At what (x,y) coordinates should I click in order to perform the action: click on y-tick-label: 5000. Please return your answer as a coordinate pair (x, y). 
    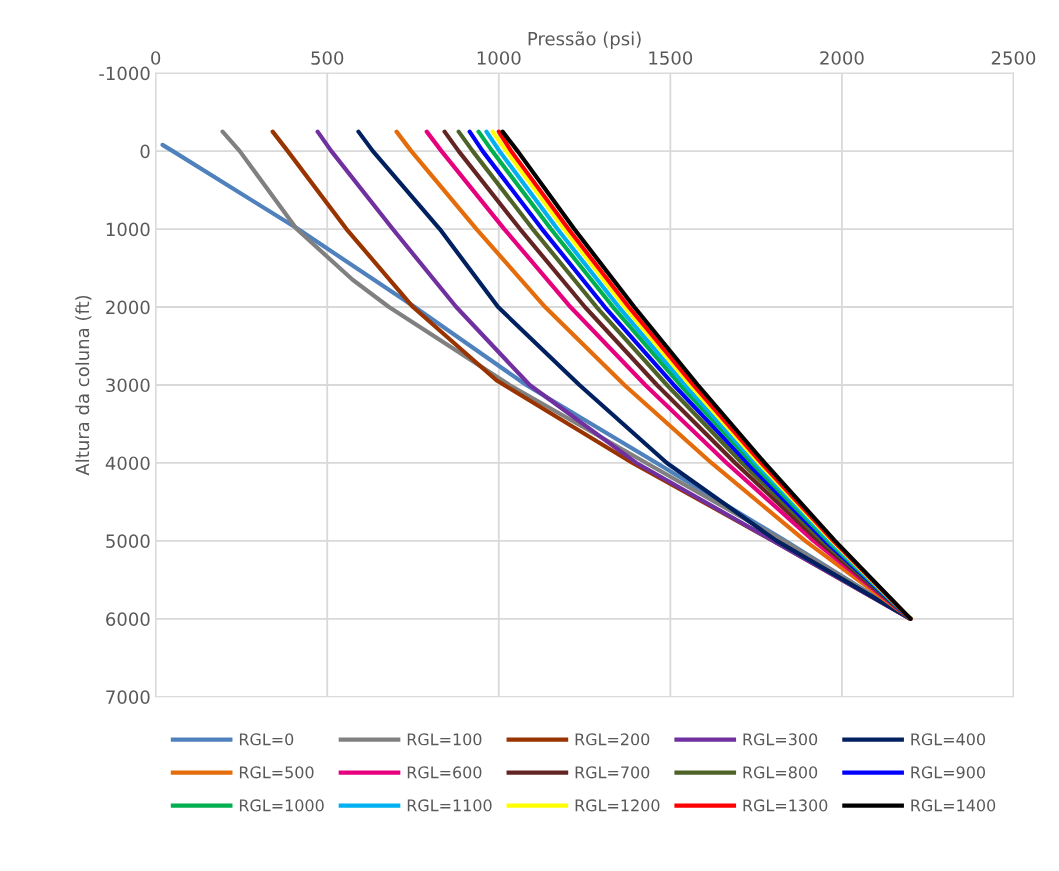
    Looking at the image, I should click on (128, 541).